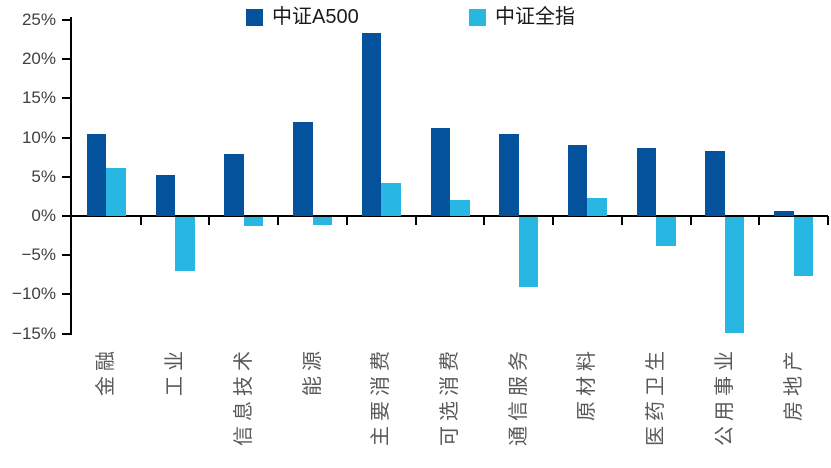 The image size is (831, 468). What do you see at coordinates (34, 294) in the screenshot?
I see `y-tick-label: −10%` at bounding box center [34, 294].